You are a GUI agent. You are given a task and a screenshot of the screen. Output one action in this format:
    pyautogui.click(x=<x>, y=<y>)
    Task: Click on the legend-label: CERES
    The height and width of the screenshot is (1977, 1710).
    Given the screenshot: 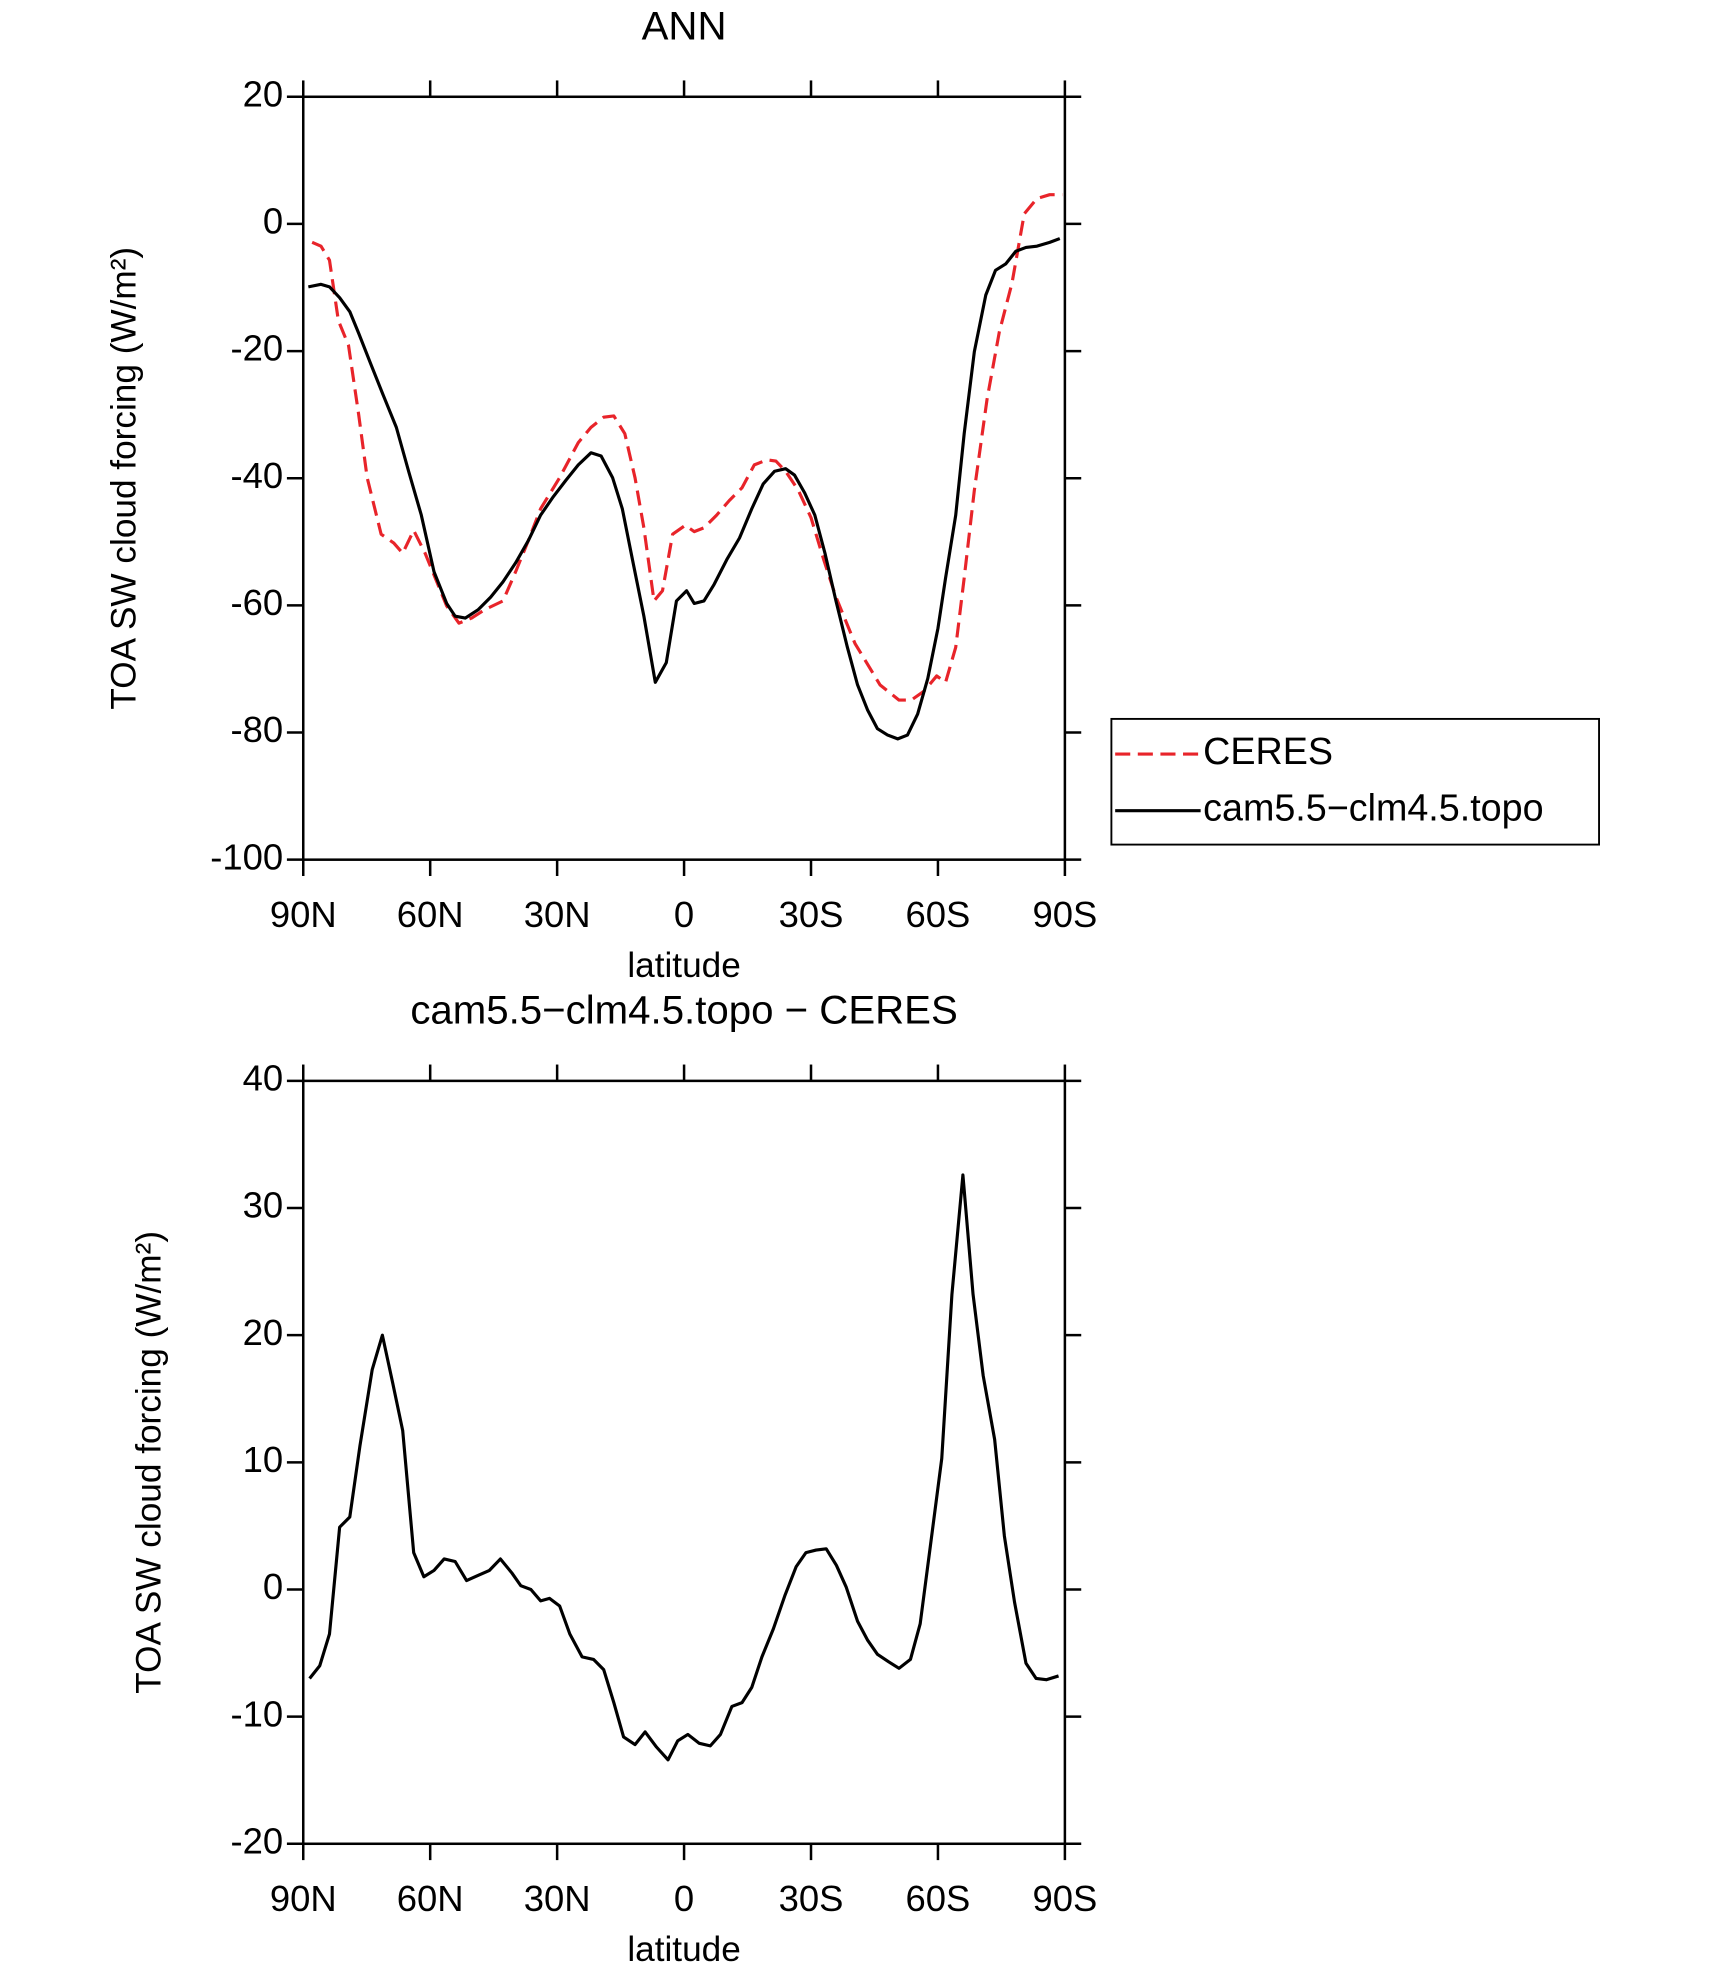 What is the action you would take?
    pyautogui.click(x=1268, y=751)
    